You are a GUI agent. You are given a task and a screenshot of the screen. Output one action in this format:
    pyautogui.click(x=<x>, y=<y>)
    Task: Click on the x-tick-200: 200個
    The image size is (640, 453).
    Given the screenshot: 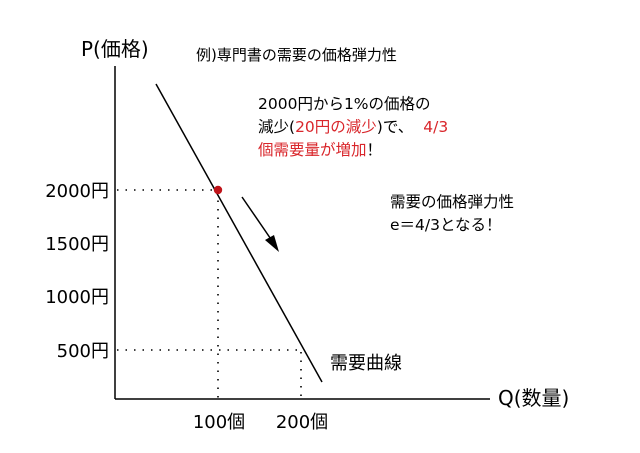 What is the action you would take?
    pyautogui.click(x=302, y=422)
    